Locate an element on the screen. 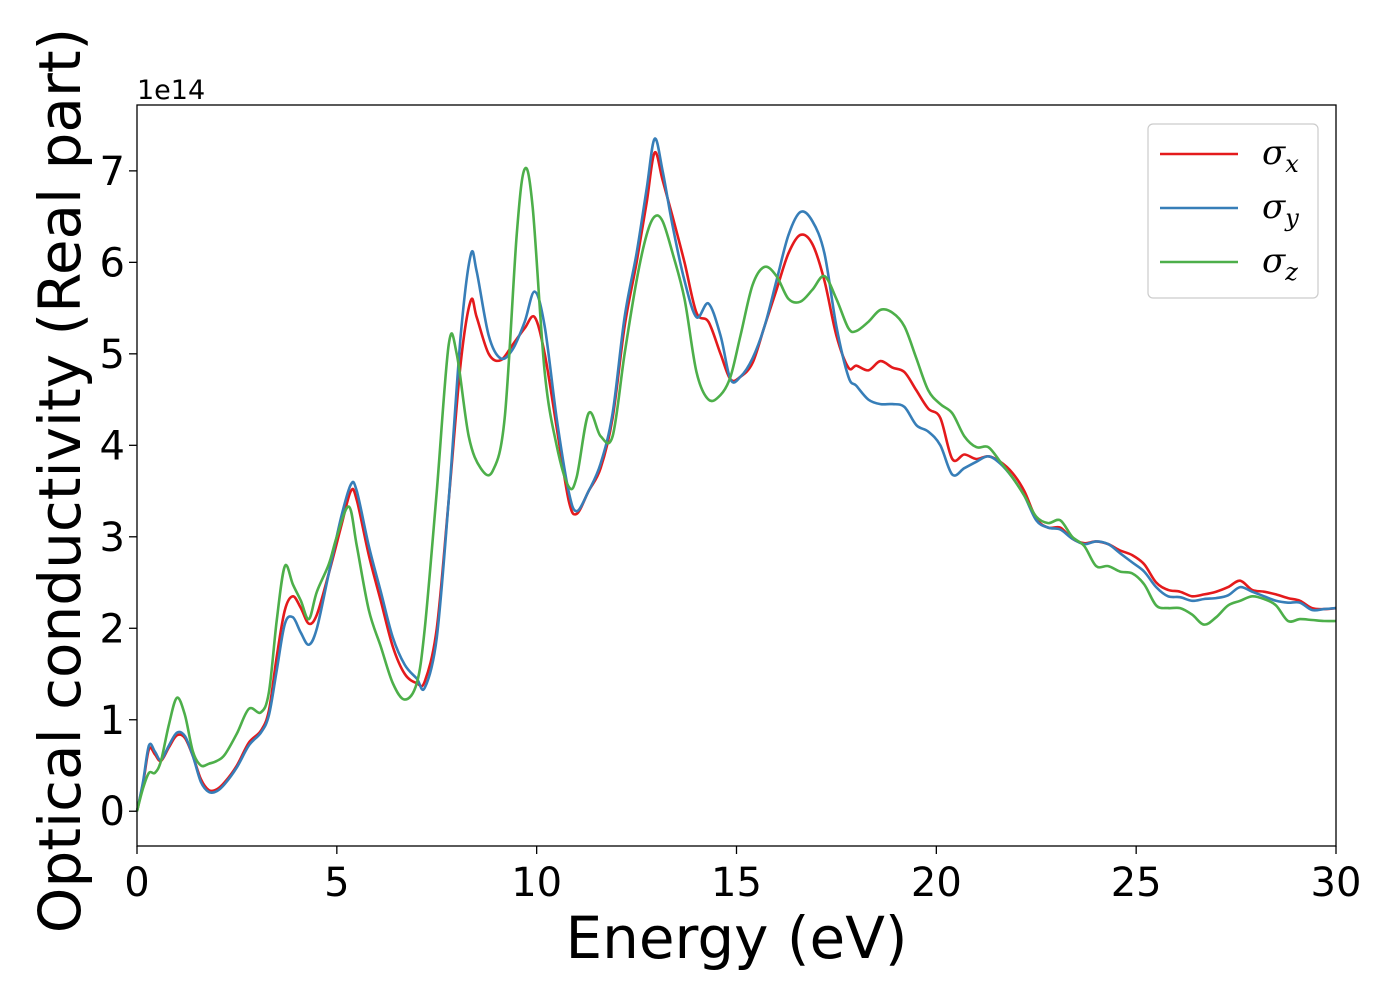  y-tick-label: 1 is located at coordinates (112, 721).